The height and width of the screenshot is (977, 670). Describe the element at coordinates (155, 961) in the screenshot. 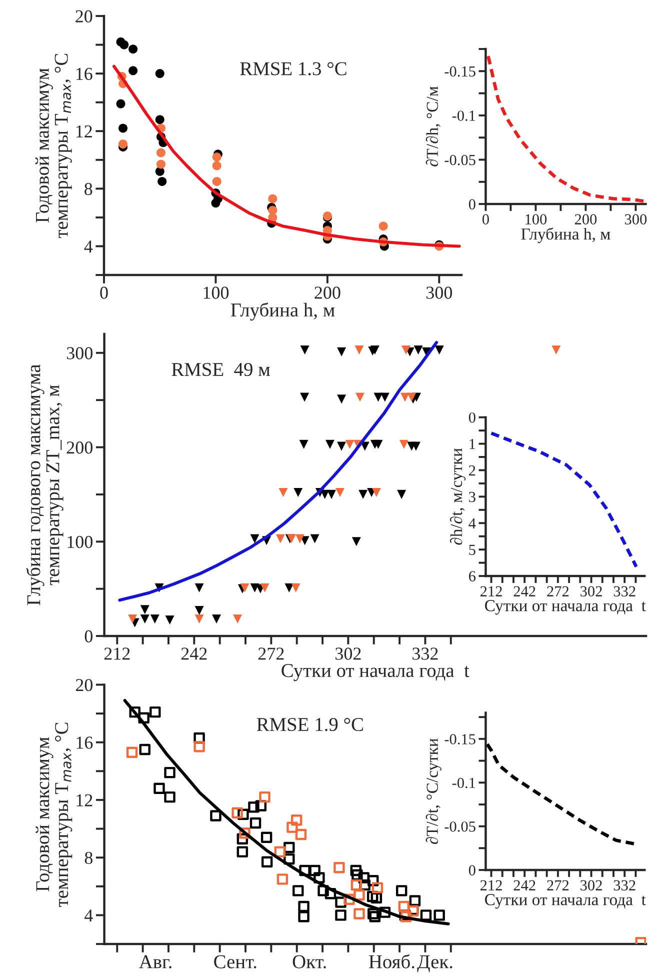

I see `text: Авг.` at that location.